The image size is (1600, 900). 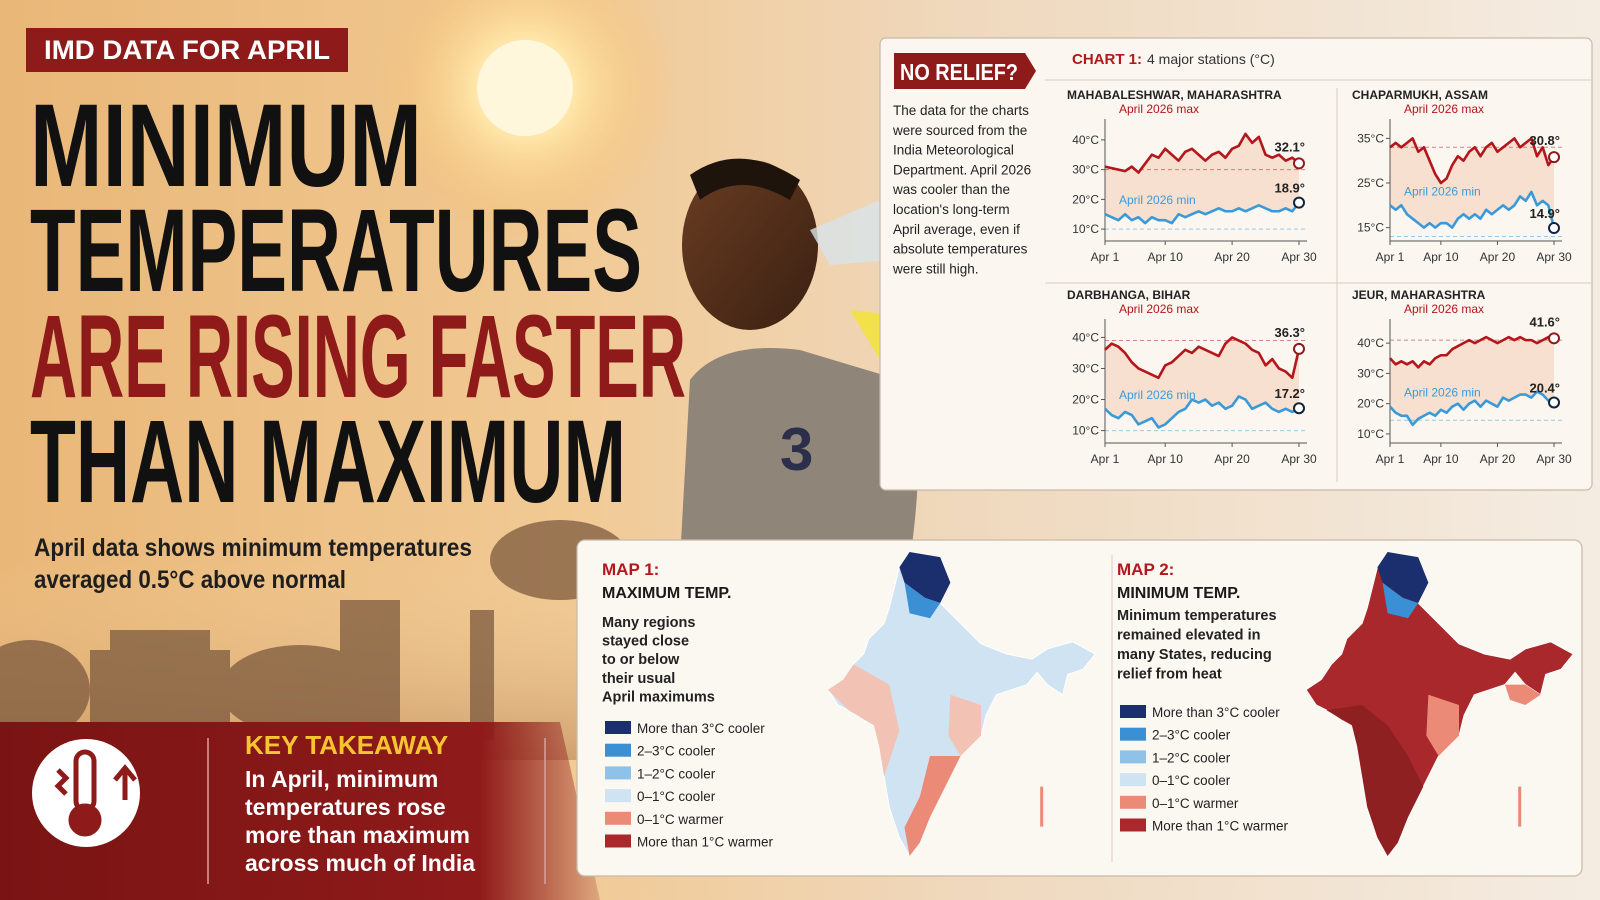 What do you see at coordinates (796, 449) in the screenshot?
I see `shirt-number: 3` at bounding box center [796, 449].